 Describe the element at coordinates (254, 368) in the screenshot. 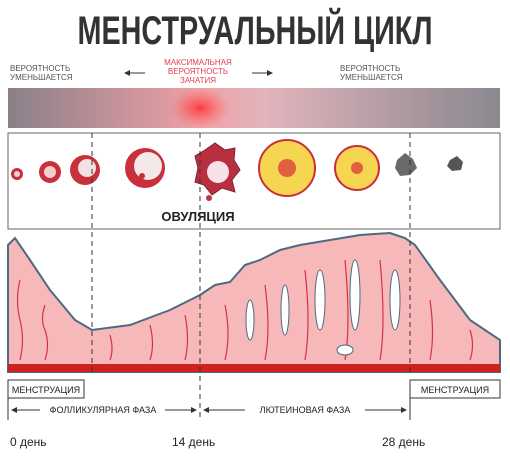

I see `basal-layer` at that location.